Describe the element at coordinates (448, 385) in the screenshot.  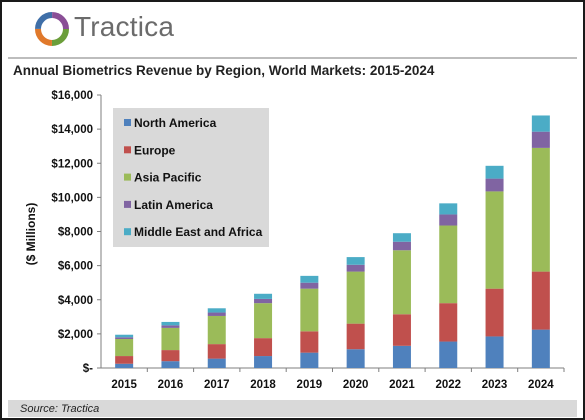
I see `x-tick-label: 2022` at that location.